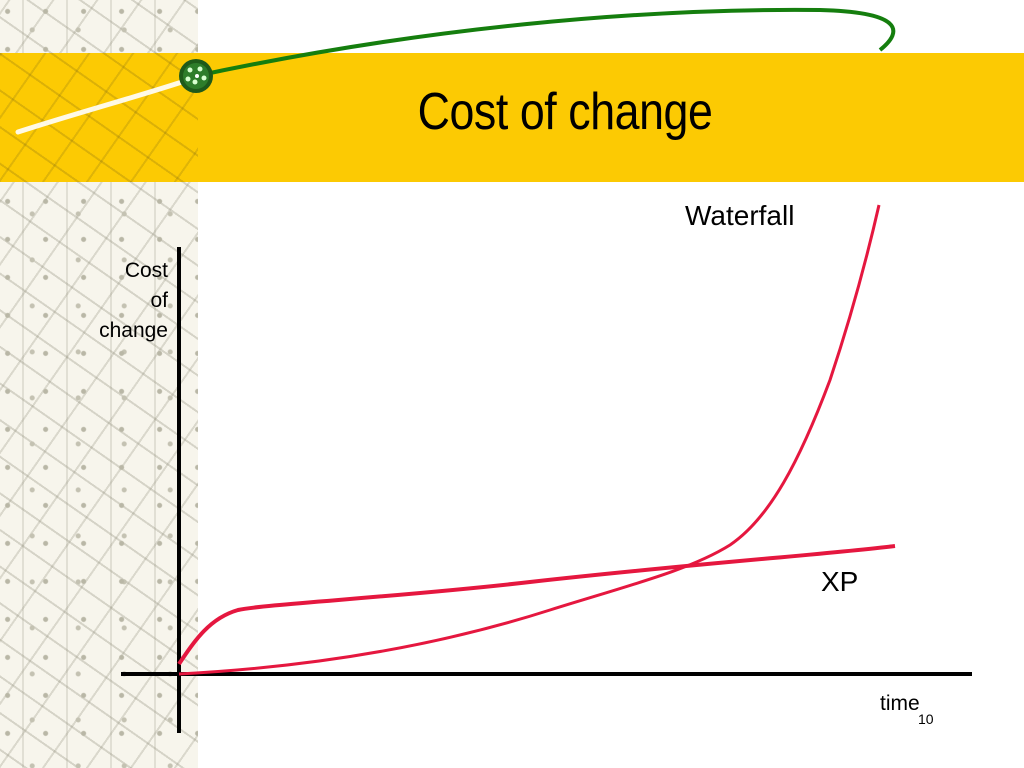 This screenshot has height=768, width=1024. Describe the element at coordinates (565, 112) in the screenshot. I see `slide-title: Cost of change` at that location.